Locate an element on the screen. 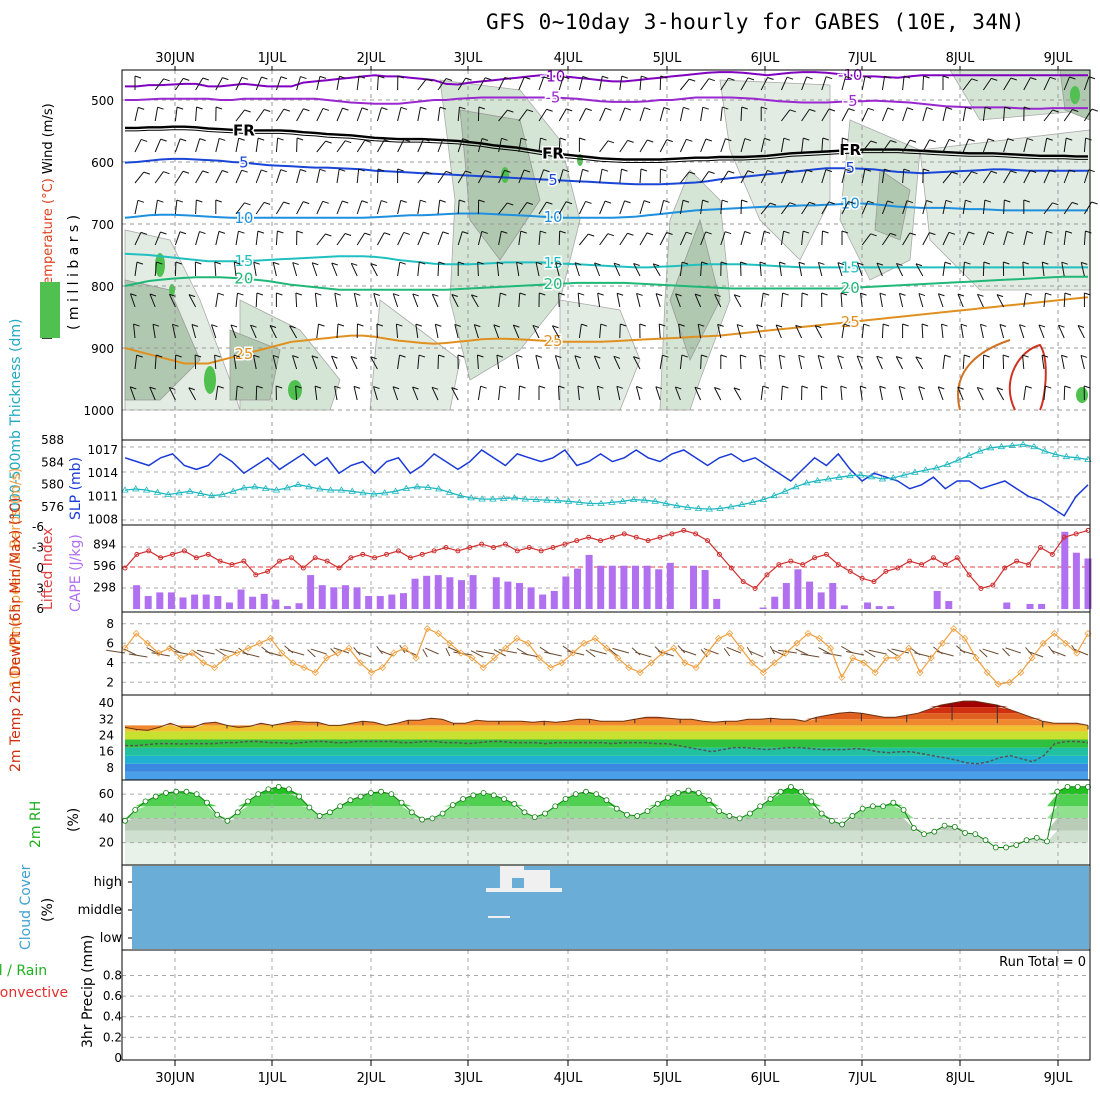  top-date-label: 5JUL is located at coordinates (668, 58).